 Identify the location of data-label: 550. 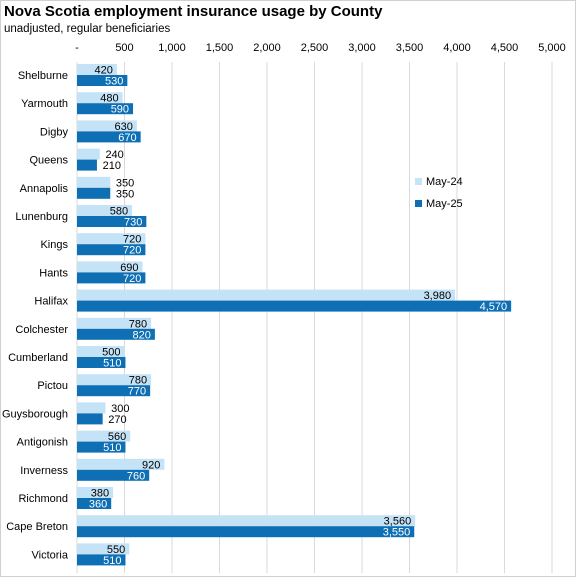
(116, 550).